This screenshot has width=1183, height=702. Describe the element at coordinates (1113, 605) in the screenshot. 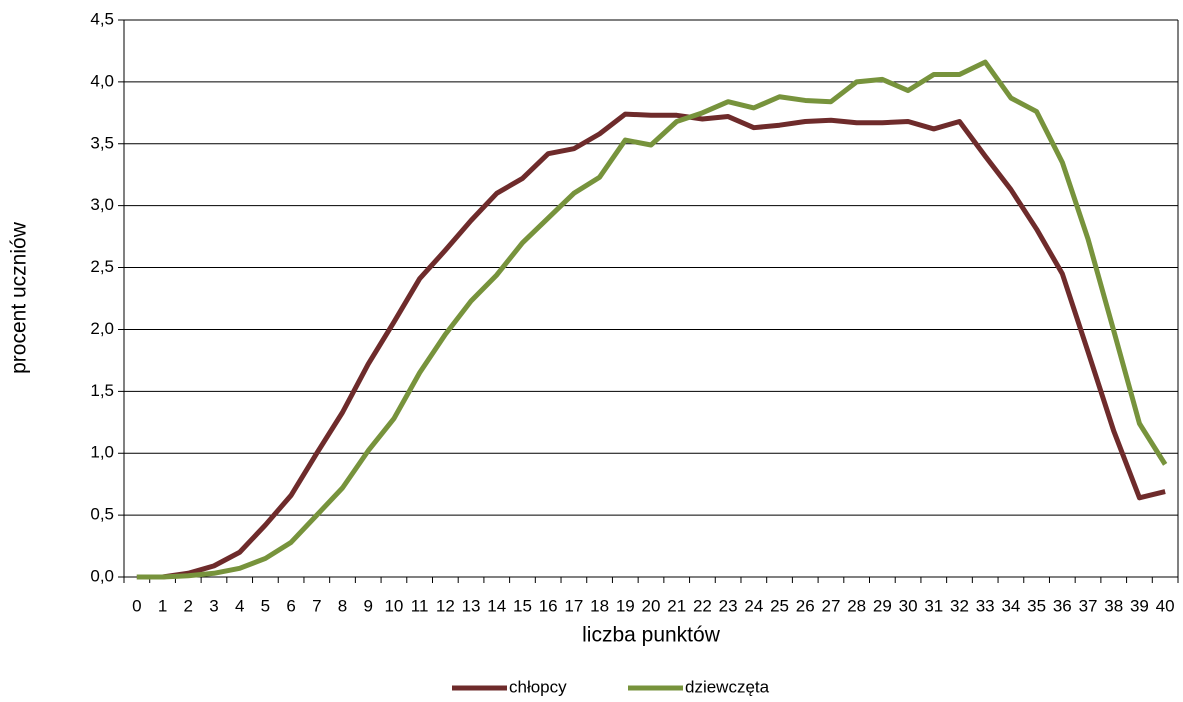

I see `x-tick-label: 38` at that location.